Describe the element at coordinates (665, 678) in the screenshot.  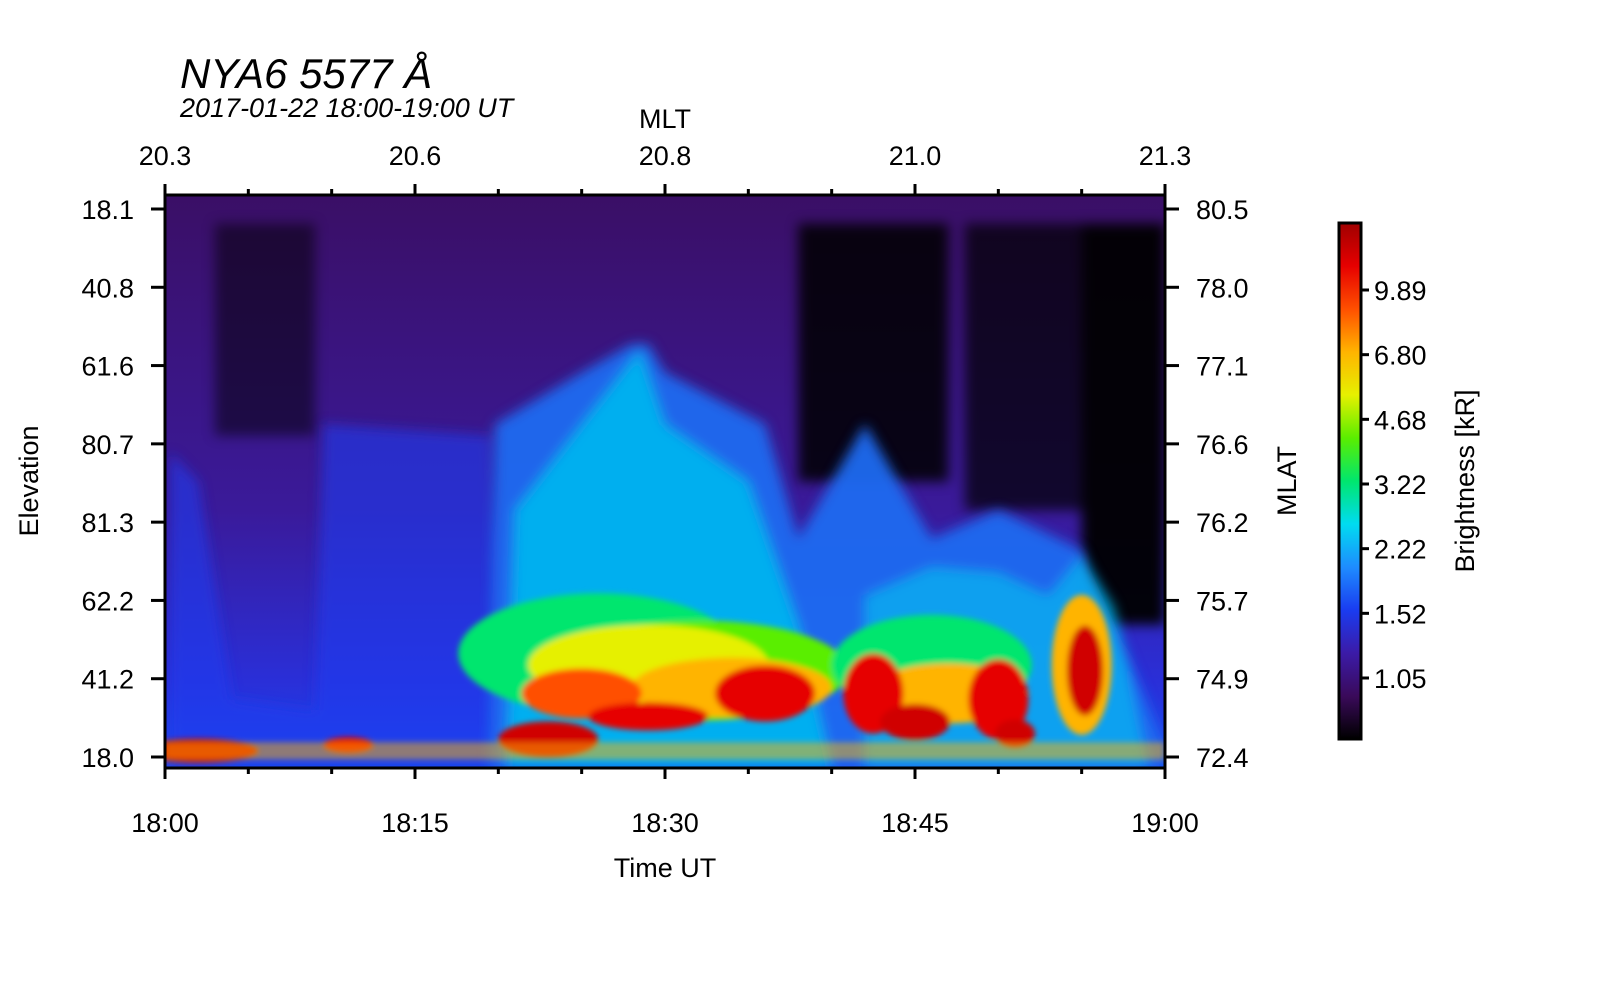
I see `heatmap-warm-layer` at that location.